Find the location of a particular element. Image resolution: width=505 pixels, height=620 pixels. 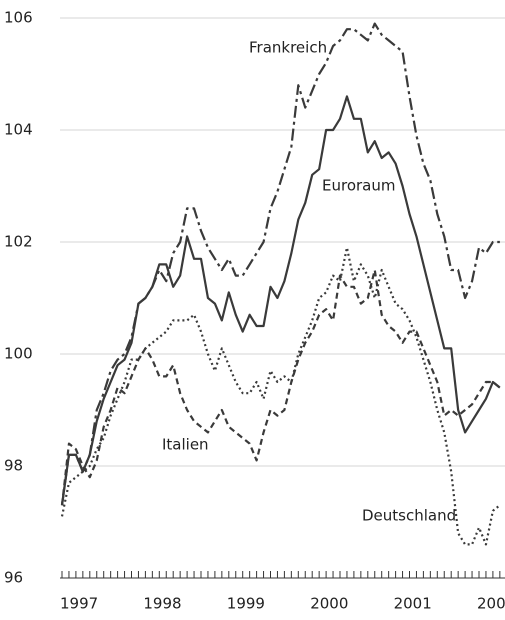

x-tick-label: 2001 is located at coordinates (413, 604).